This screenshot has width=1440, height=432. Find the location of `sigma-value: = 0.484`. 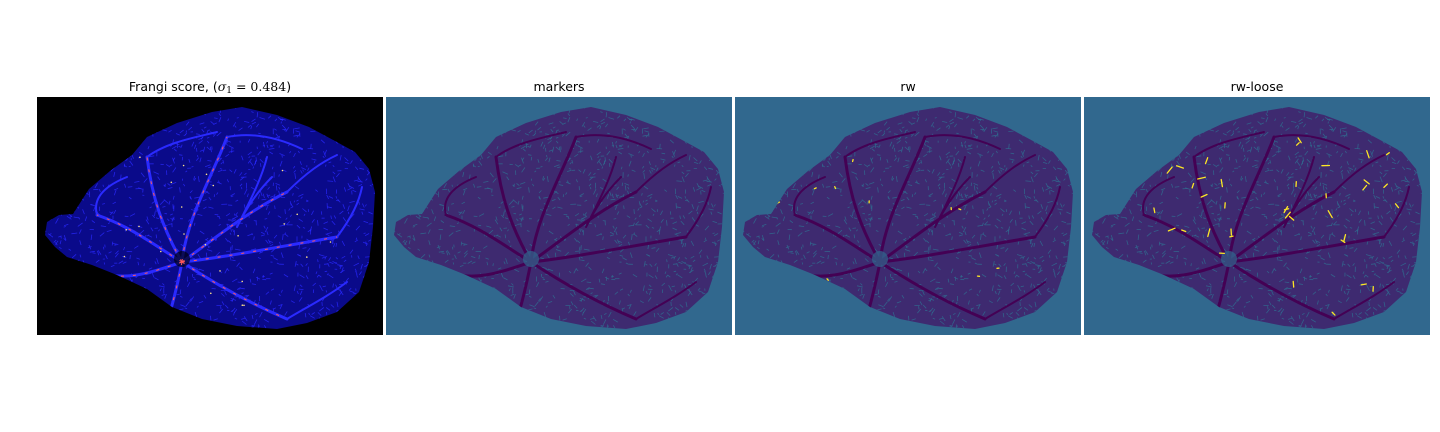

sigma-value: = 0.484 is located at coordinates (259, 86).